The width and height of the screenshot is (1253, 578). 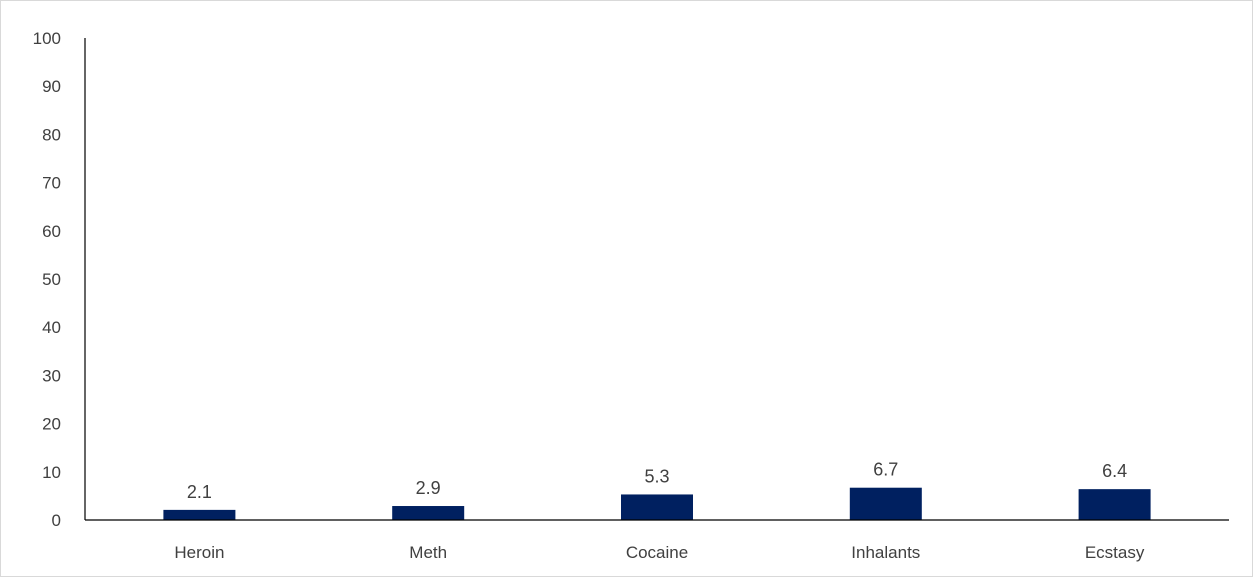 I want to click on bar-meth, so click(x=428, y=513).